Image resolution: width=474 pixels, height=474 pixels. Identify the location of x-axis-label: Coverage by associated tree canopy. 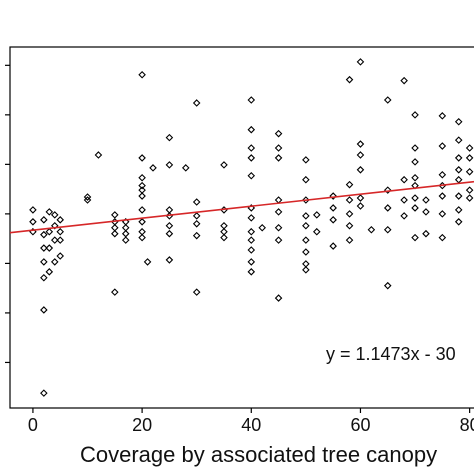
(258, 454).